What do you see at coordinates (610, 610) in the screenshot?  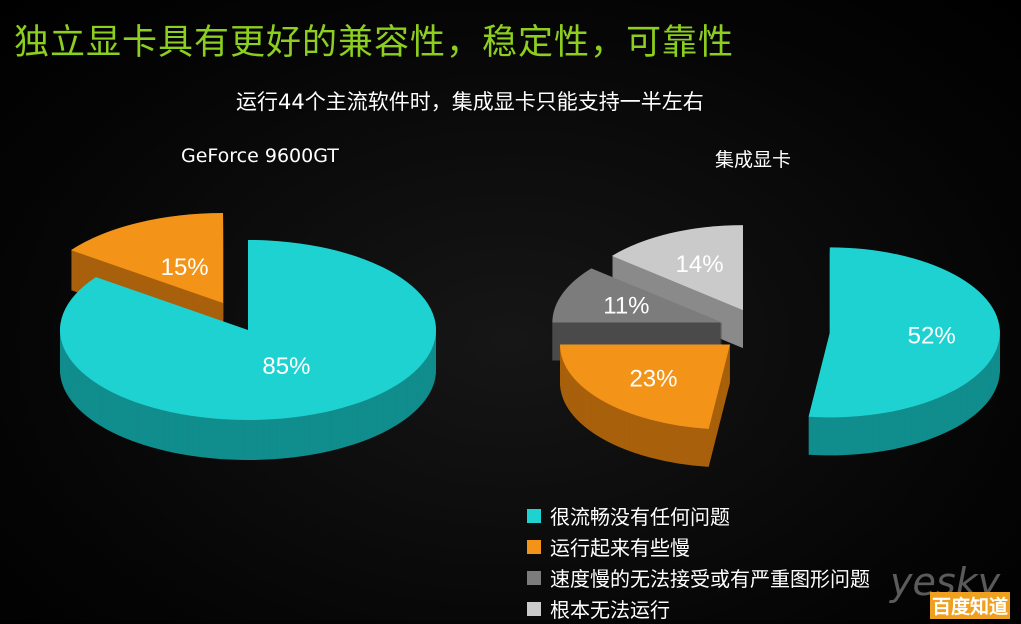 I see `legend-label: 根本无法运行` at bounding box center [610, 610].